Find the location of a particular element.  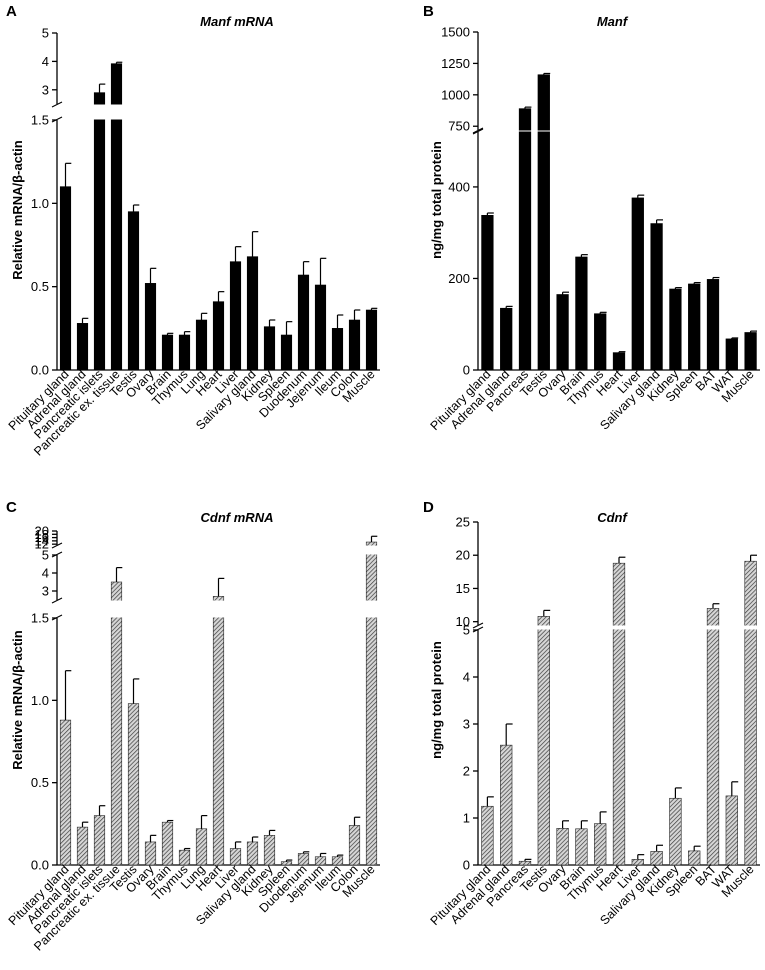

panel-letter: D is located at coordinates (428, 507).